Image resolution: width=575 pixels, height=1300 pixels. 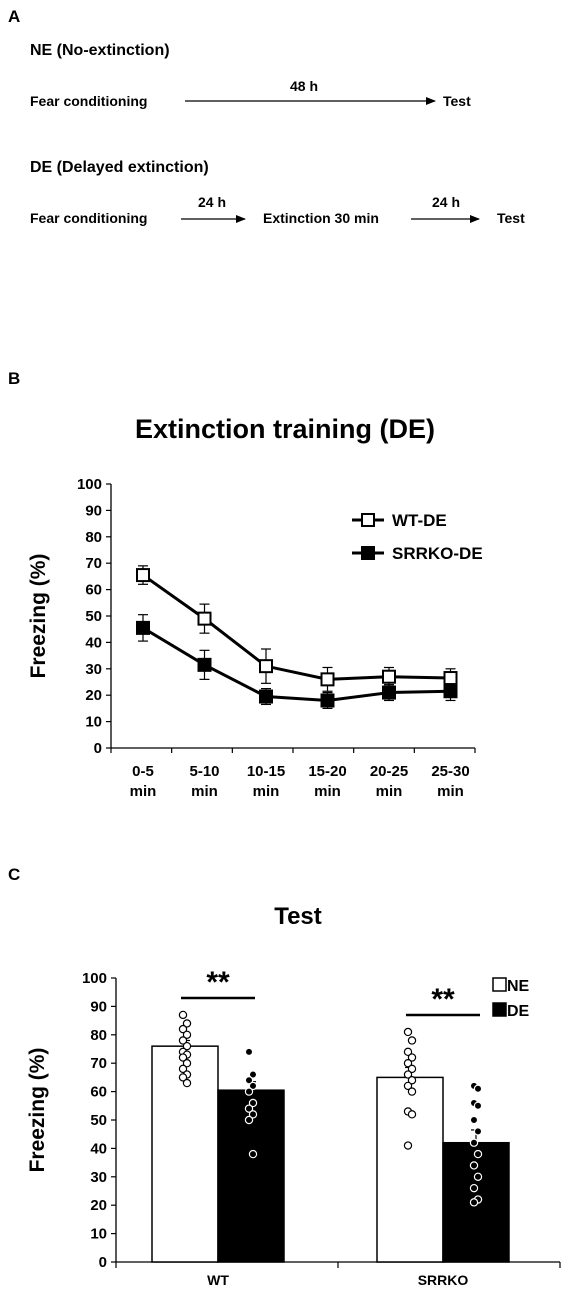 What do you see at coordinates (14, 874) in the screenshot?
I see `panel-c-label: C` at bounding box center [14, 874].